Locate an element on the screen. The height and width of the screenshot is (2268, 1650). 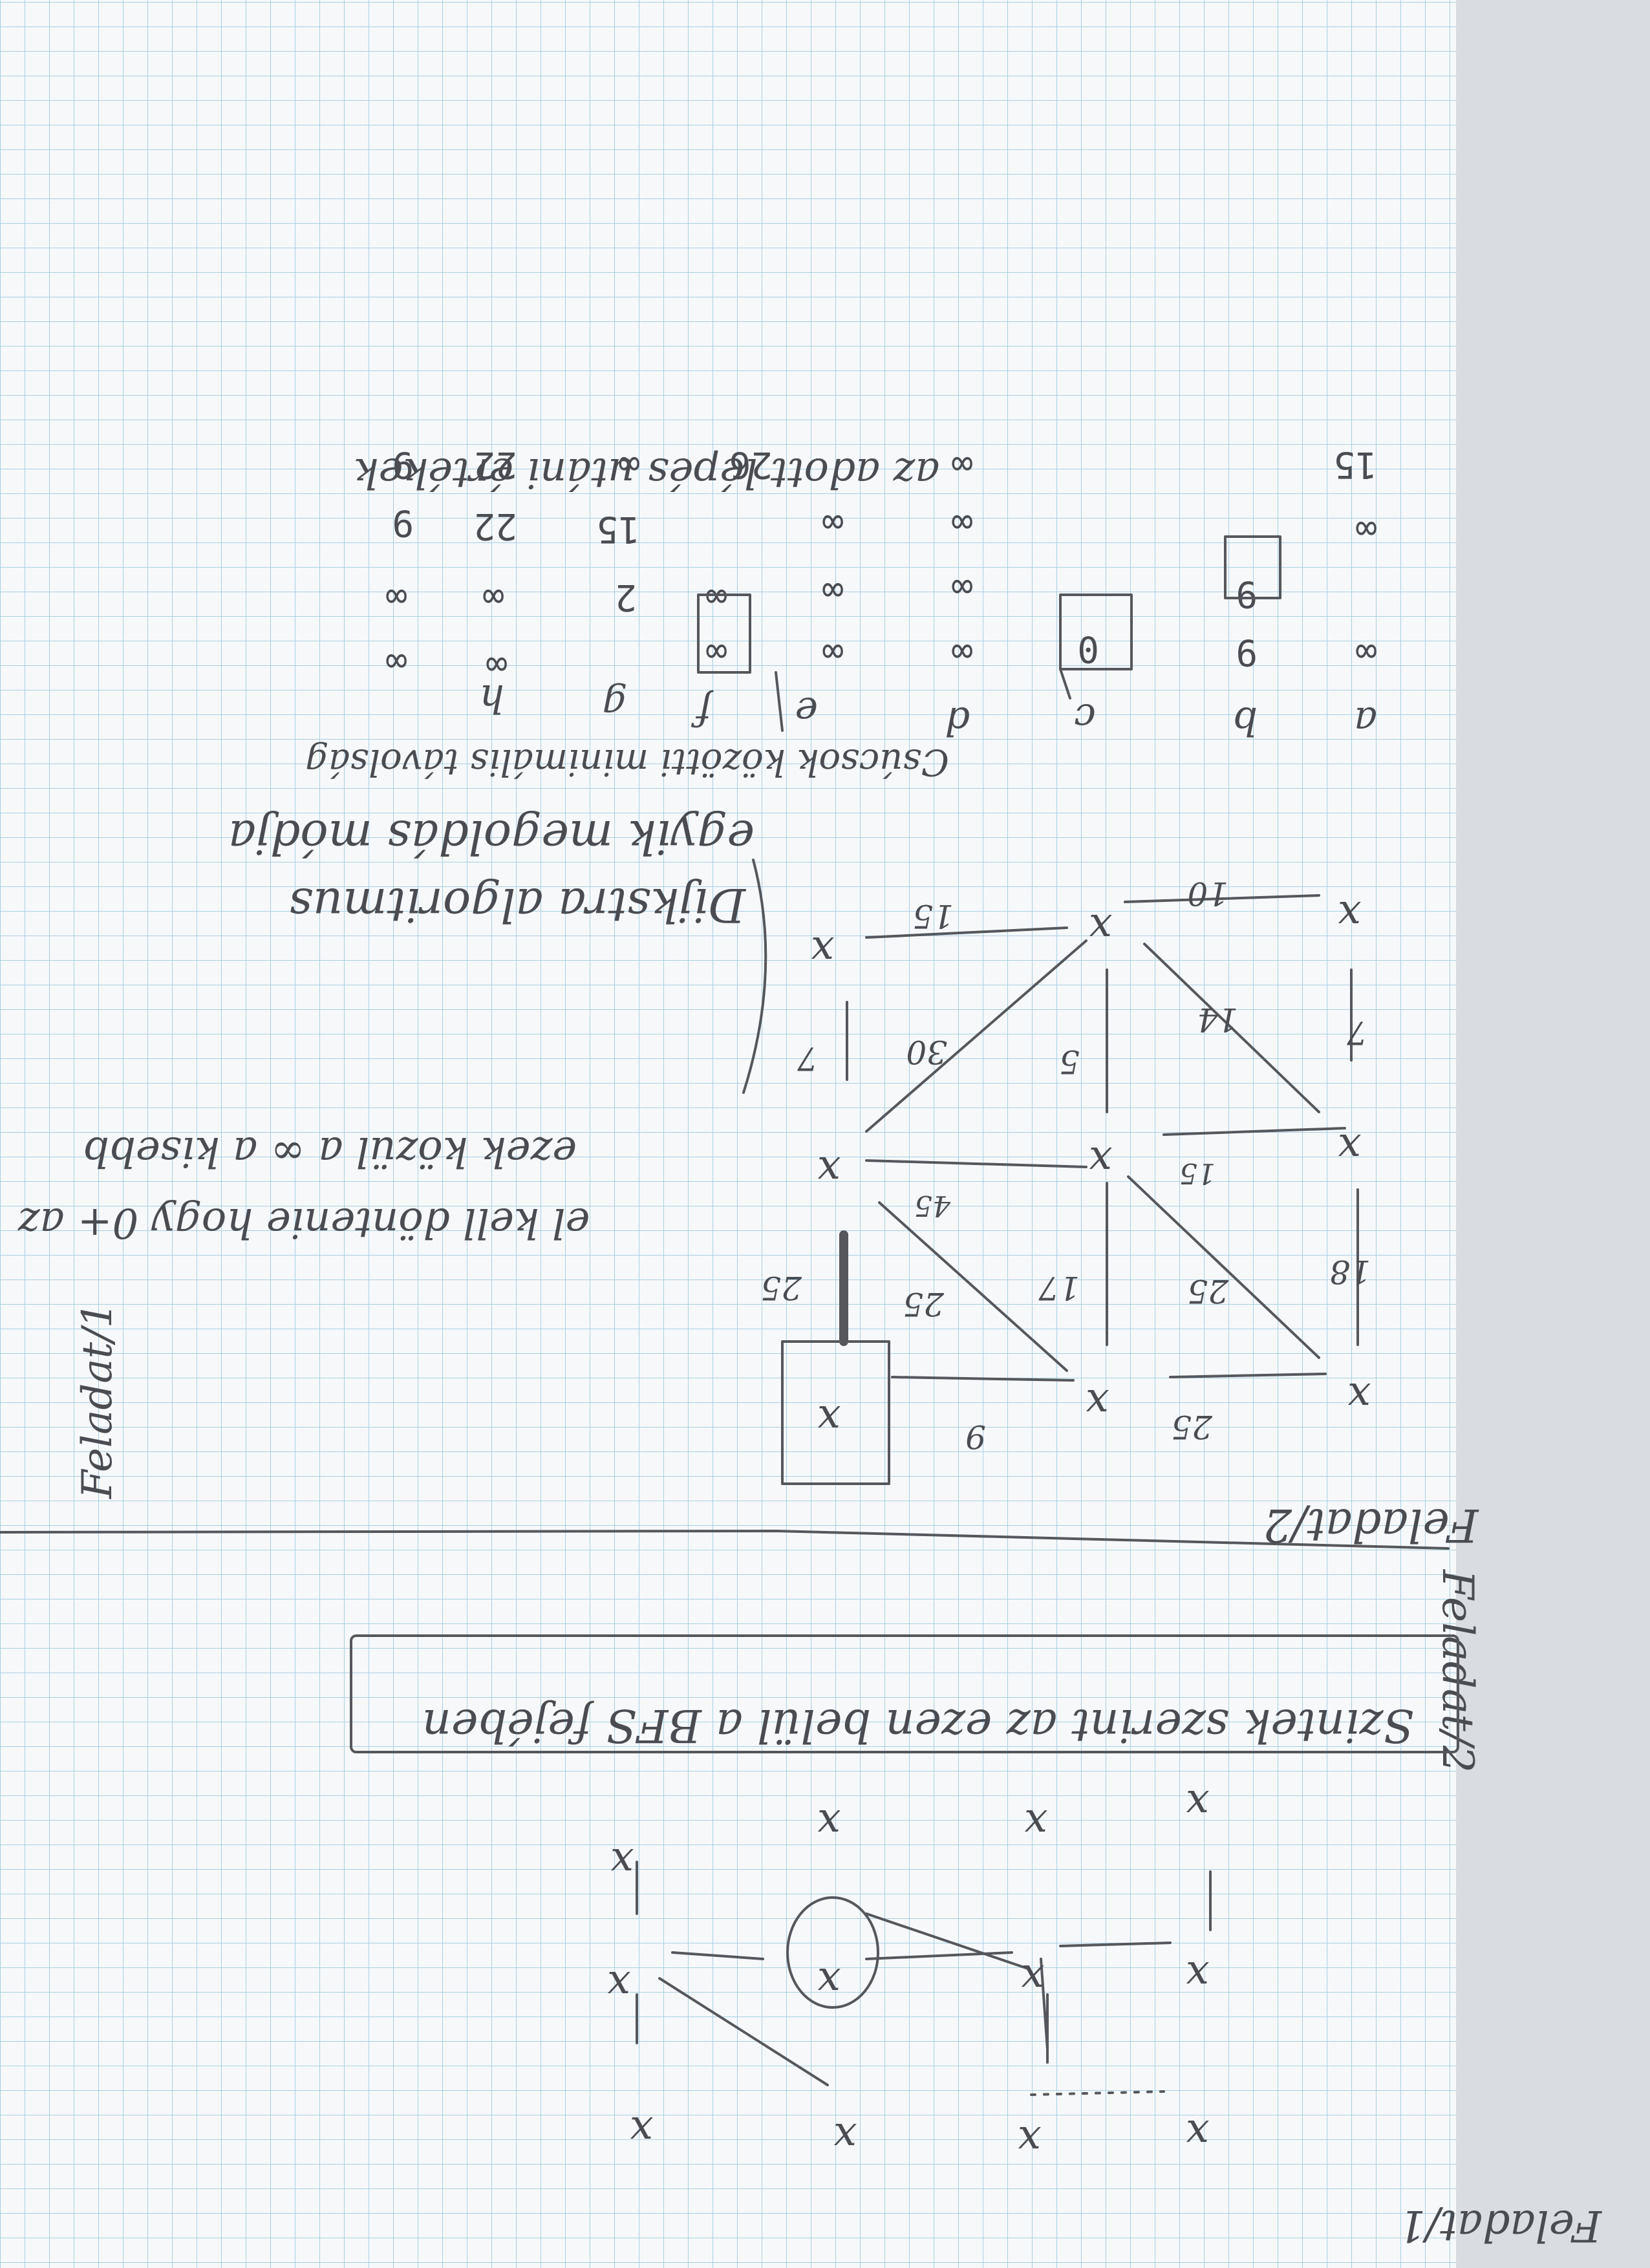
note-dijkstra: Dijkstra algoritmus is located at coordinates (518, 905).